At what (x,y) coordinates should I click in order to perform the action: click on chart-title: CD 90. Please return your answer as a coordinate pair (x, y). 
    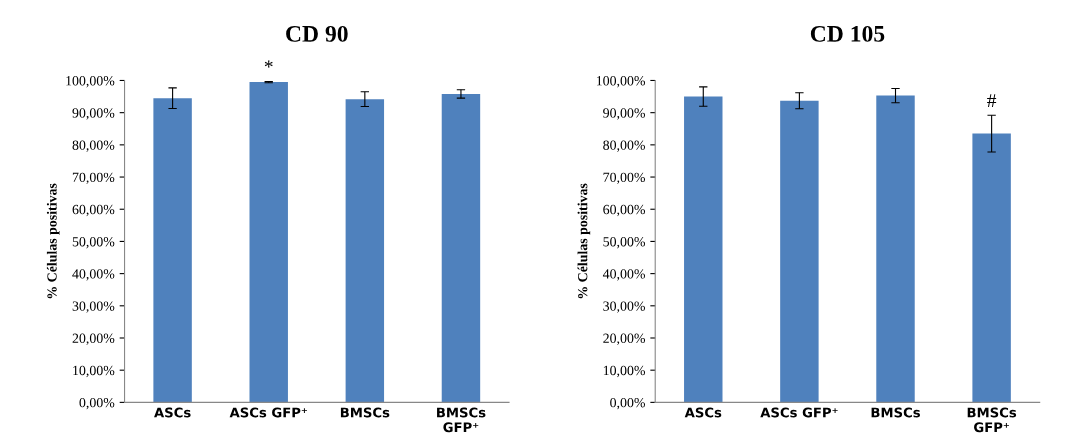
    Looking at the image, I should click on (317, 33).